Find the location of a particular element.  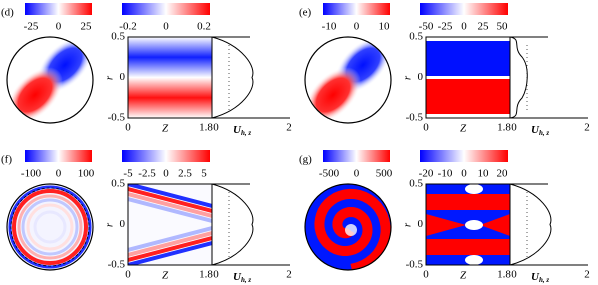

spiral is located at coordinates (352, 229).